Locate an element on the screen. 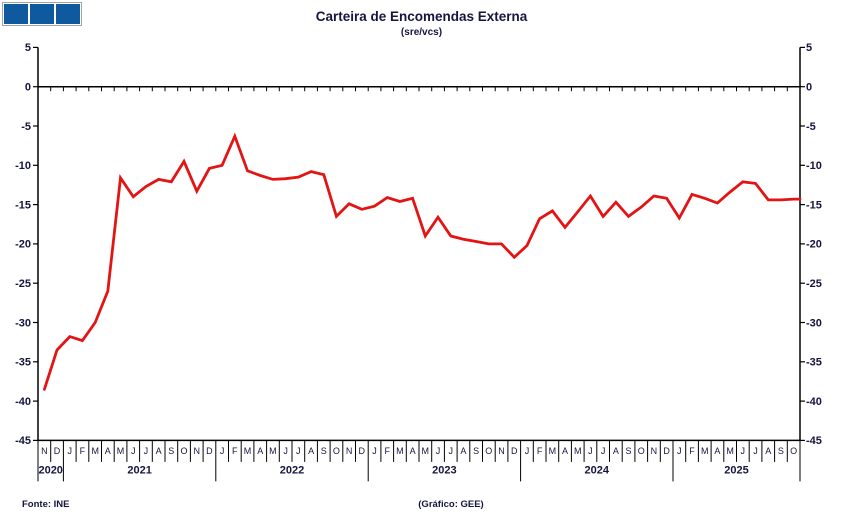 Image resolution: width=843 pixels, height=518 pixels. x-year-labels: 2020 2021 2022 2023 2024 2025 is located at coordinates (393, 470).